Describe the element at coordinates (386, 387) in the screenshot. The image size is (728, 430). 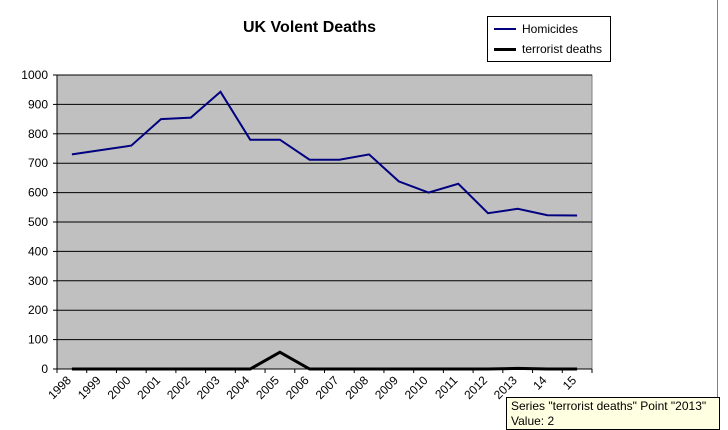
I see `x-tick-label: 2009` at that location.